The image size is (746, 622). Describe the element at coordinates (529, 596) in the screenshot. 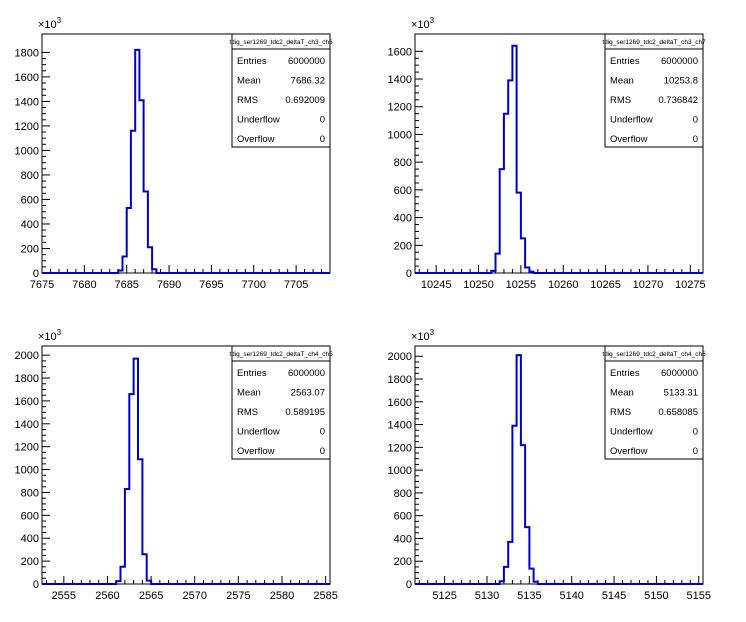

I see `x-tick-label: 5135` at that location.